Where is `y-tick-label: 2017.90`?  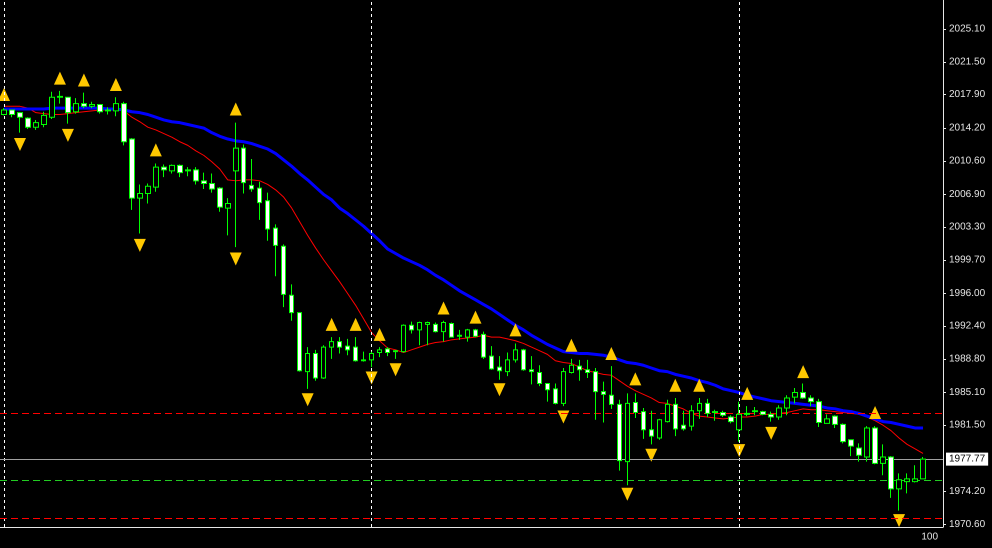 y-tick-label: 2017.90 is located at coordinates (967, 94).